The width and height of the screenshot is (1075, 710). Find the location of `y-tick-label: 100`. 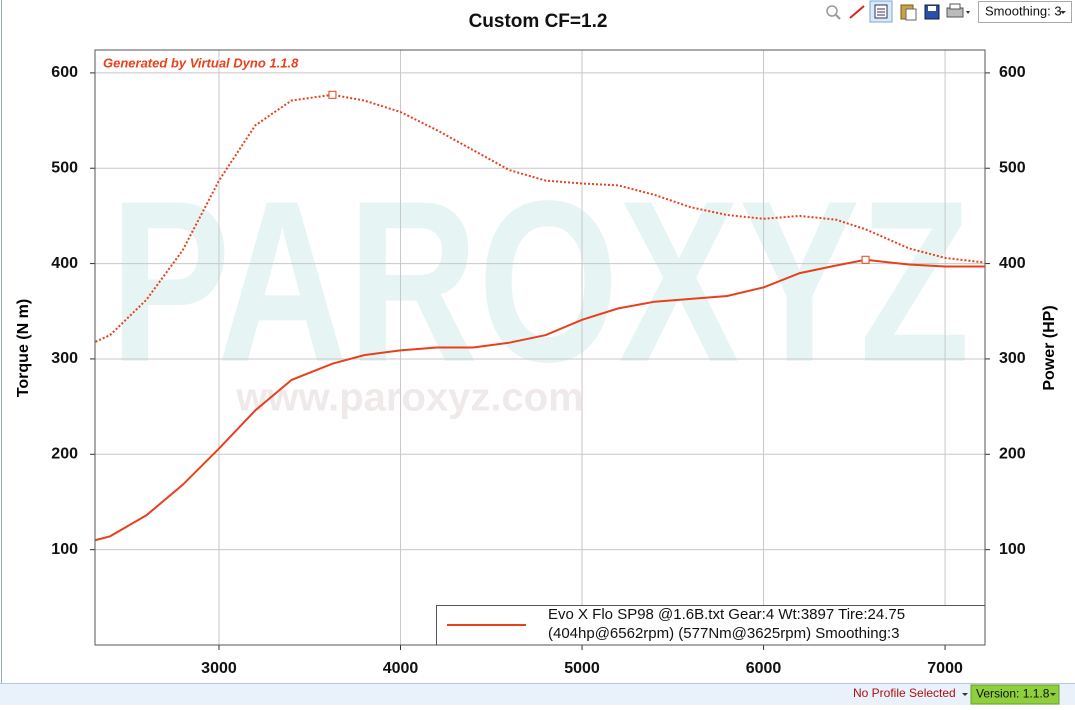

y-tick-label: 100 is located at coordinates (64, 549).